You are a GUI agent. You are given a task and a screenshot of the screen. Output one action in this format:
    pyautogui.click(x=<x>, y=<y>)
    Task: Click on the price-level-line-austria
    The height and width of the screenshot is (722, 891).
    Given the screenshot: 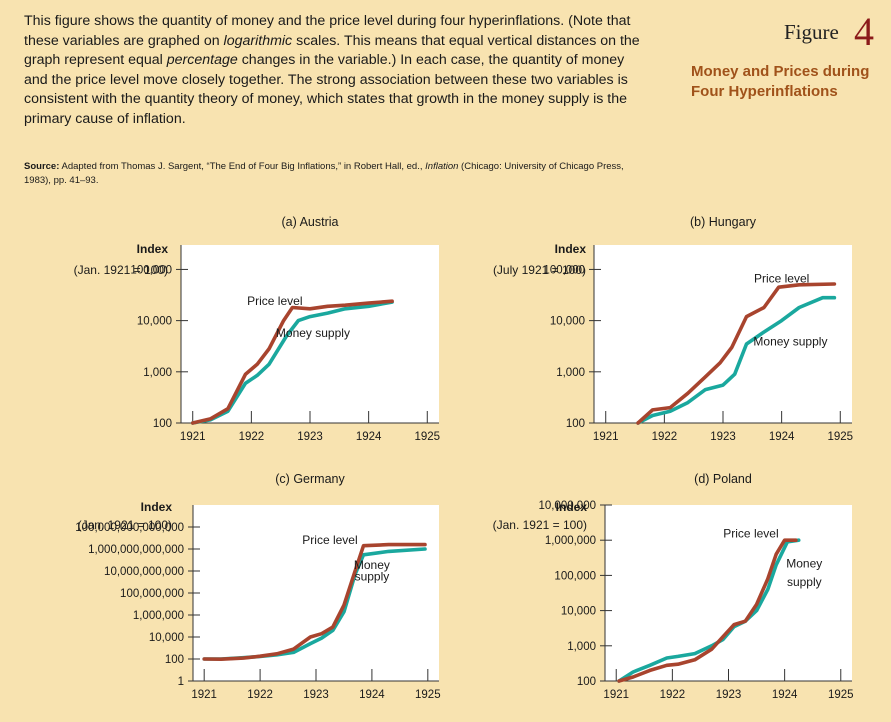 What is the action you would take?
    pyautogui.click(x=292, y=362)
    